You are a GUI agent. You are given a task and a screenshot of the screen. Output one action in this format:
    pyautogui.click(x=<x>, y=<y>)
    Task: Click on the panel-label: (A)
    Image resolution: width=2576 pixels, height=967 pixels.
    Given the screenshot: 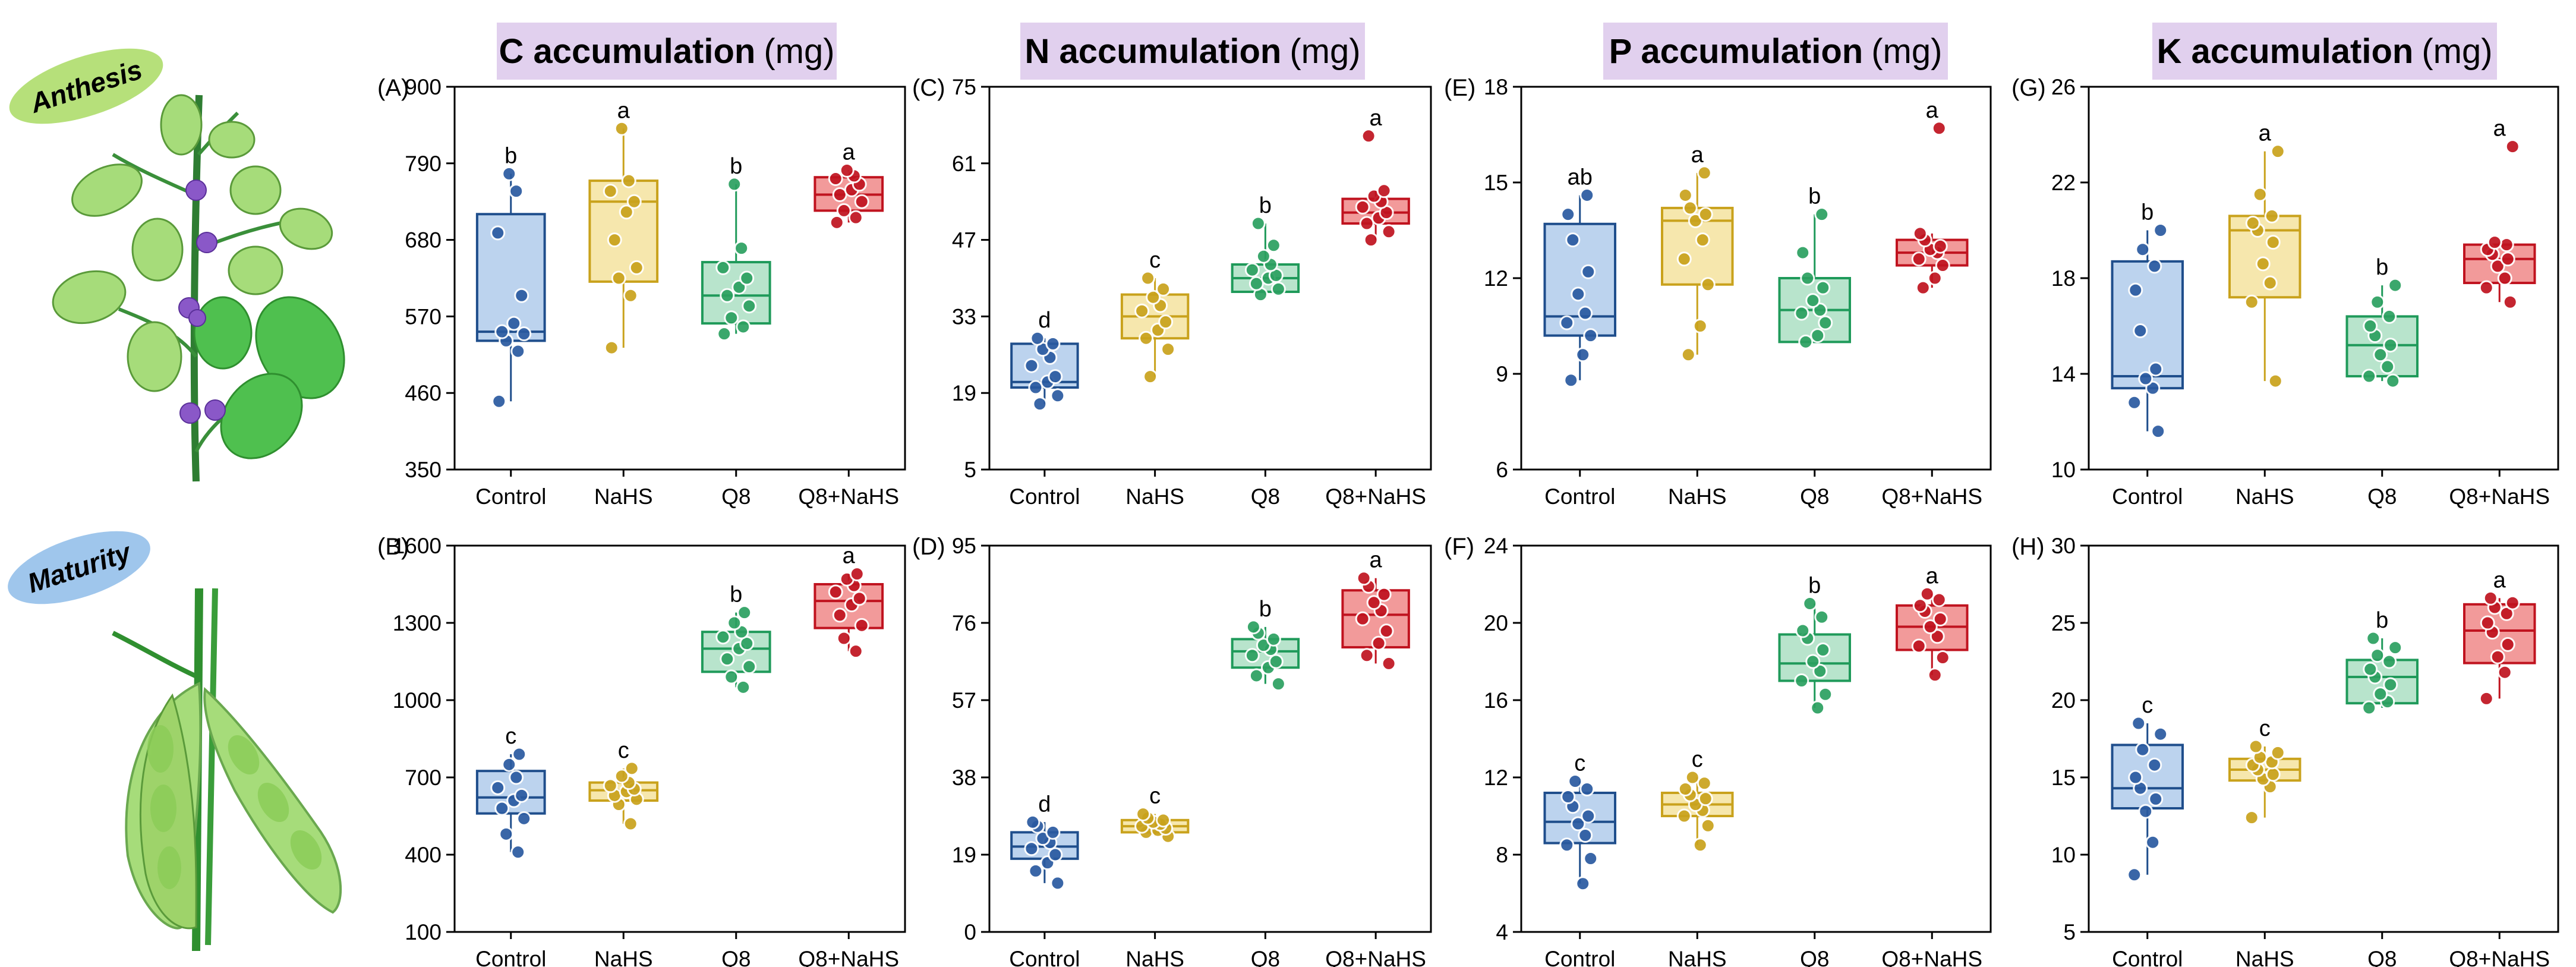 What is the action you would take?
    pyautogui.click(x=393, y=88)
    